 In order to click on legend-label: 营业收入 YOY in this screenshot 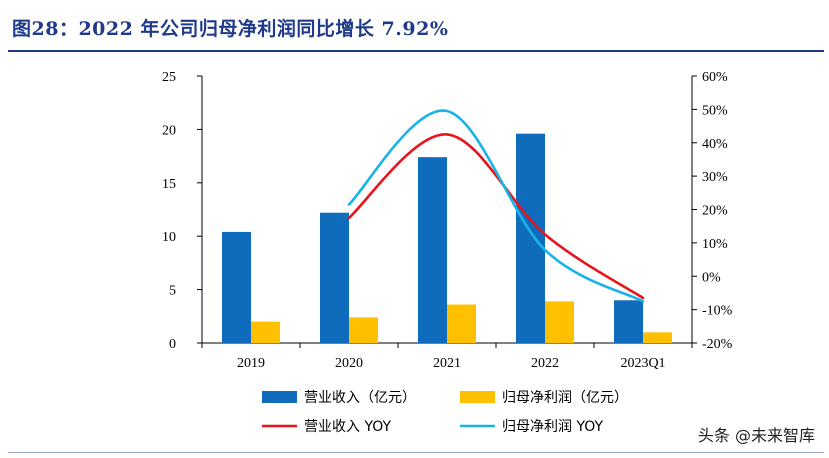, I will do `click(347, 427)`.